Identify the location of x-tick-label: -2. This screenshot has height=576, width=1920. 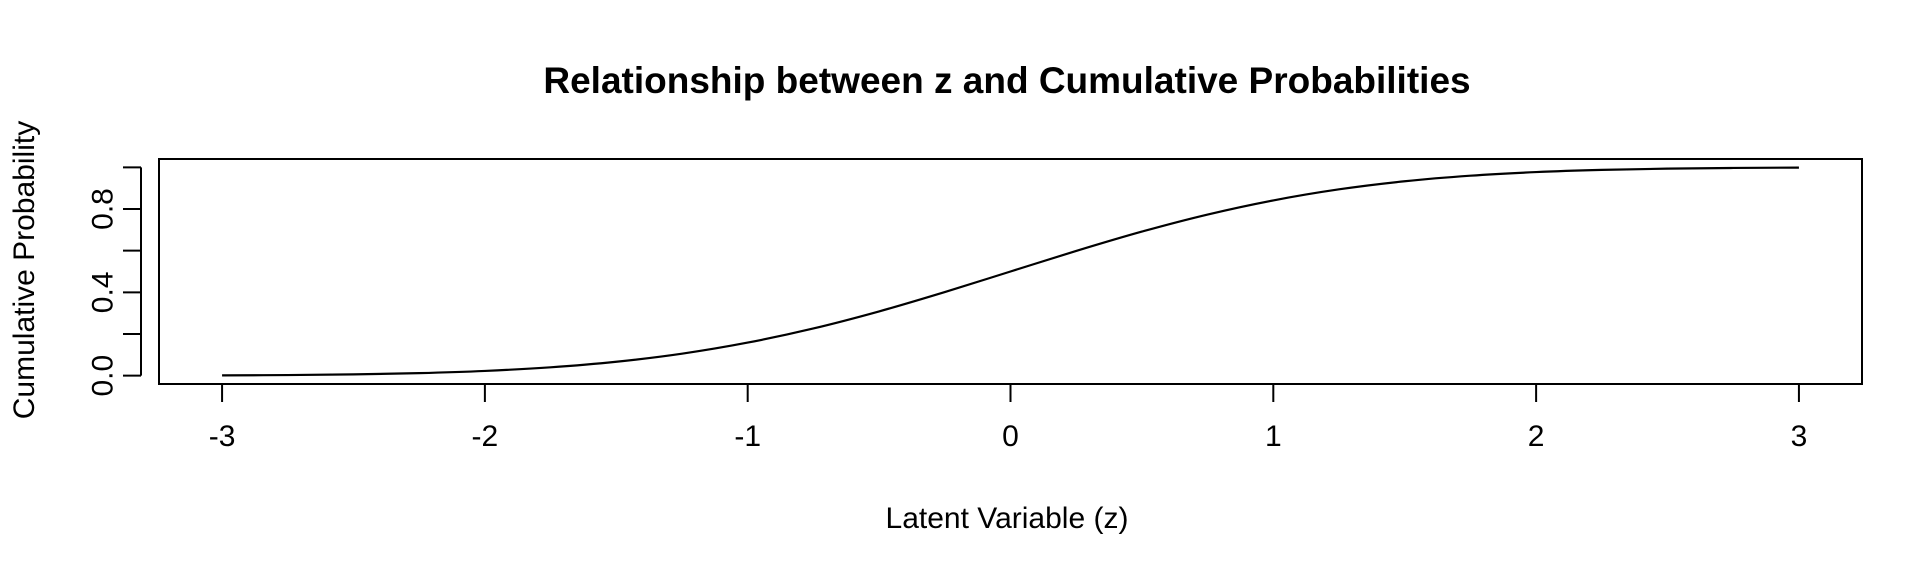
(485, 436).